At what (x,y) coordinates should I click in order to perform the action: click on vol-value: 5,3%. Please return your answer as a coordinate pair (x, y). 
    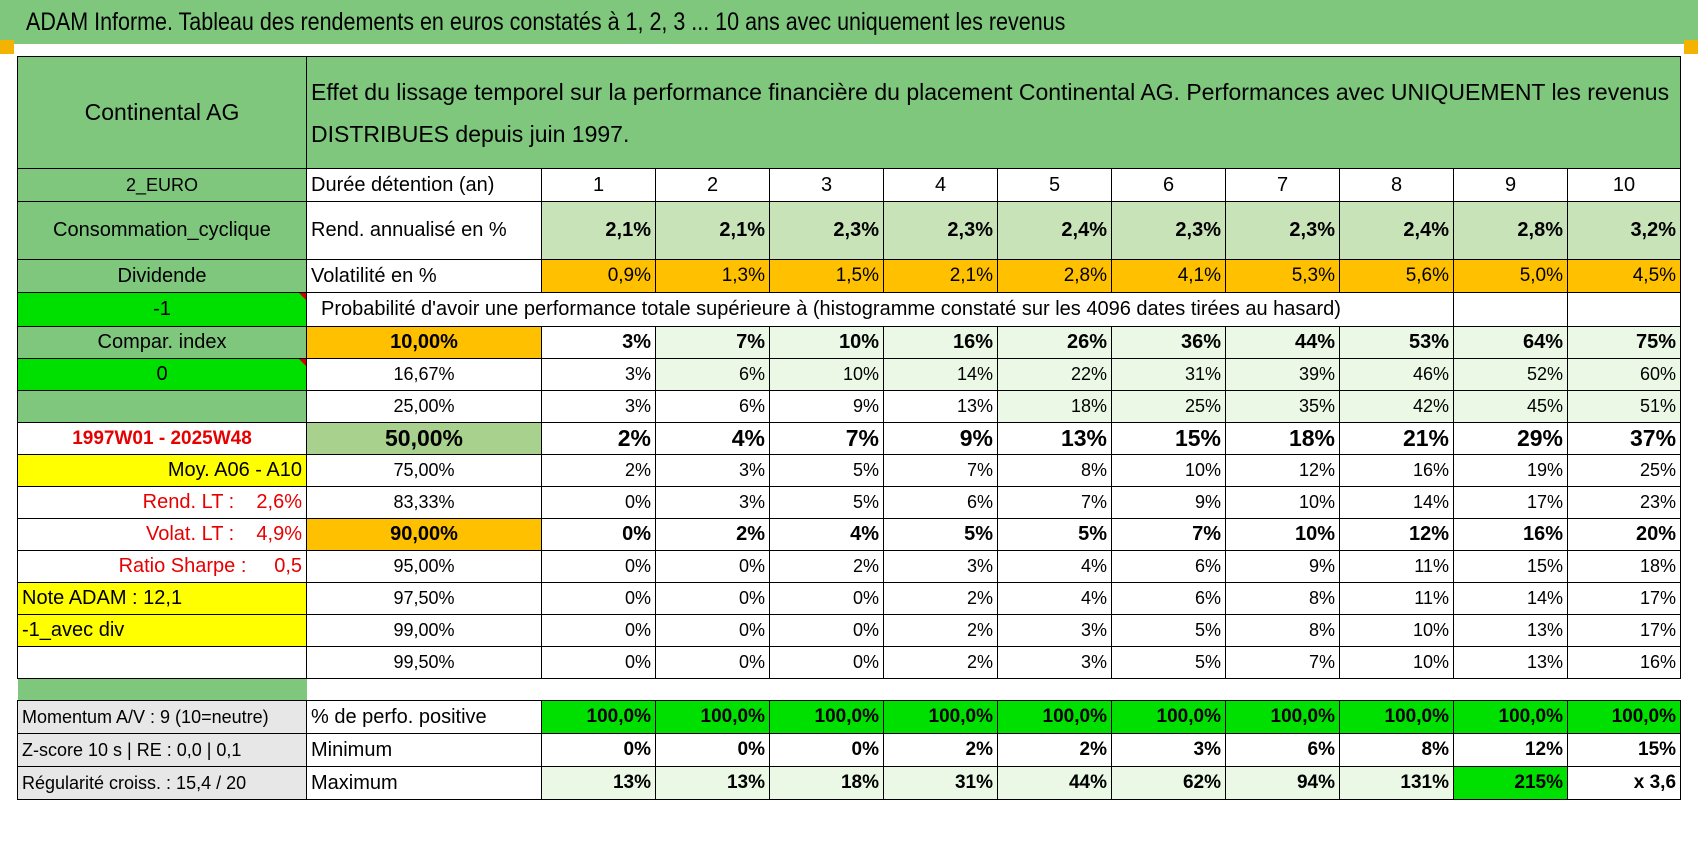
    Looking at the image, I should click on (1282, 276).